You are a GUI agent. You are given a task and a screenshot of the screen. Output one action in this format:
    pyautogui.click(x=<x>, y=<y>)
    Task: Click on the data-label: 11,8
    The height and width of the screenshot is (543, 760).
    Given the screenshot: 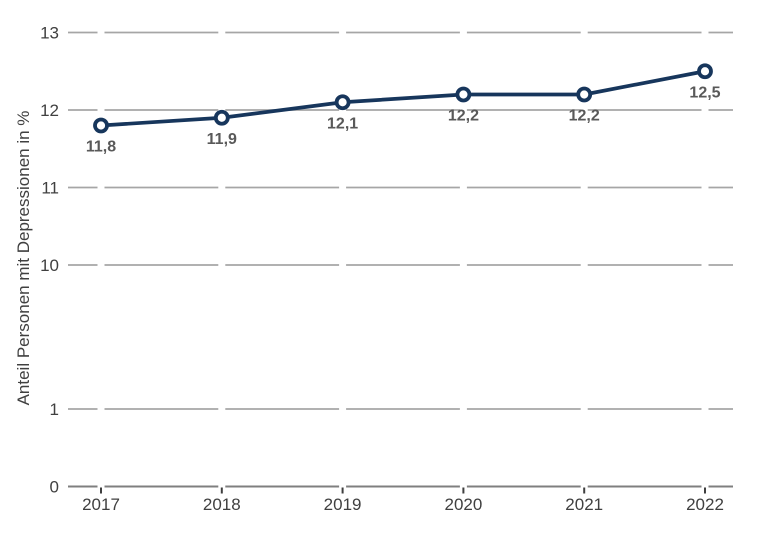 What is the action you would take?
    pyautogui.click(x=101, y=147)
    